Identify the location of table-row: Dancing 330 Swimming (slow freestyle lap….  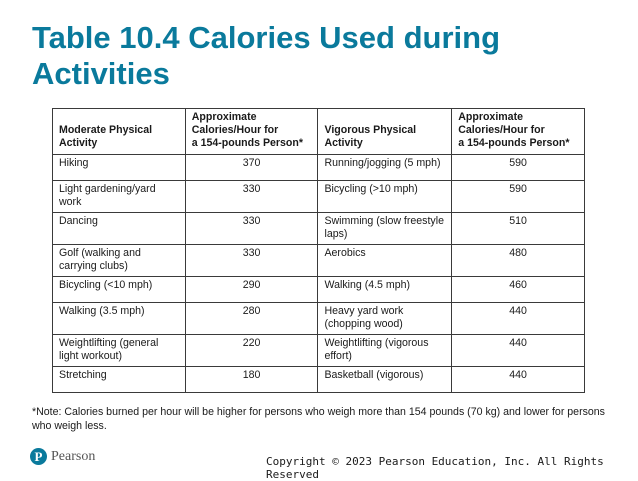
(318, 228).